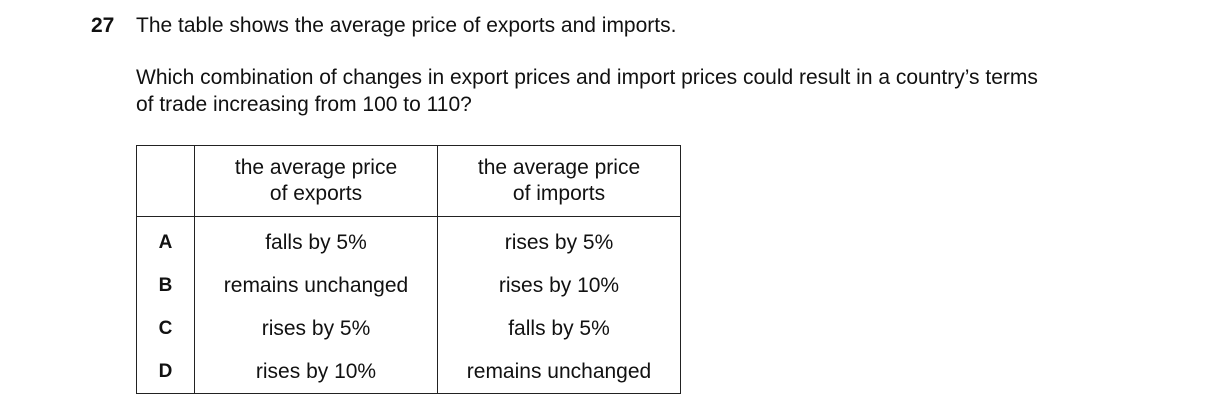 This screenshot has height=418, width=1216. What do you see at coordinates (316, 181) in the screenshot?
I see `header-cell: the average price of exports` at bounding box center [316, 181].